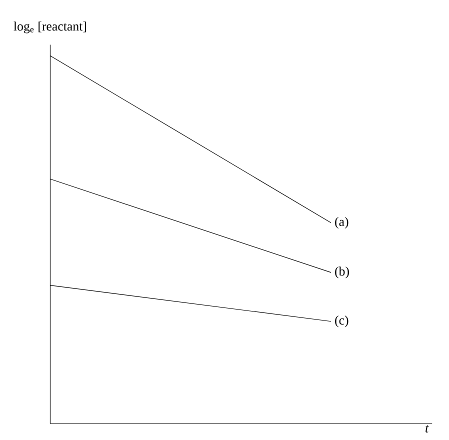 This screenshot has width=449, height=440. Describe the element at coordinates (341, 322) in the screenshot. I see `series-label: (c)` at that location.